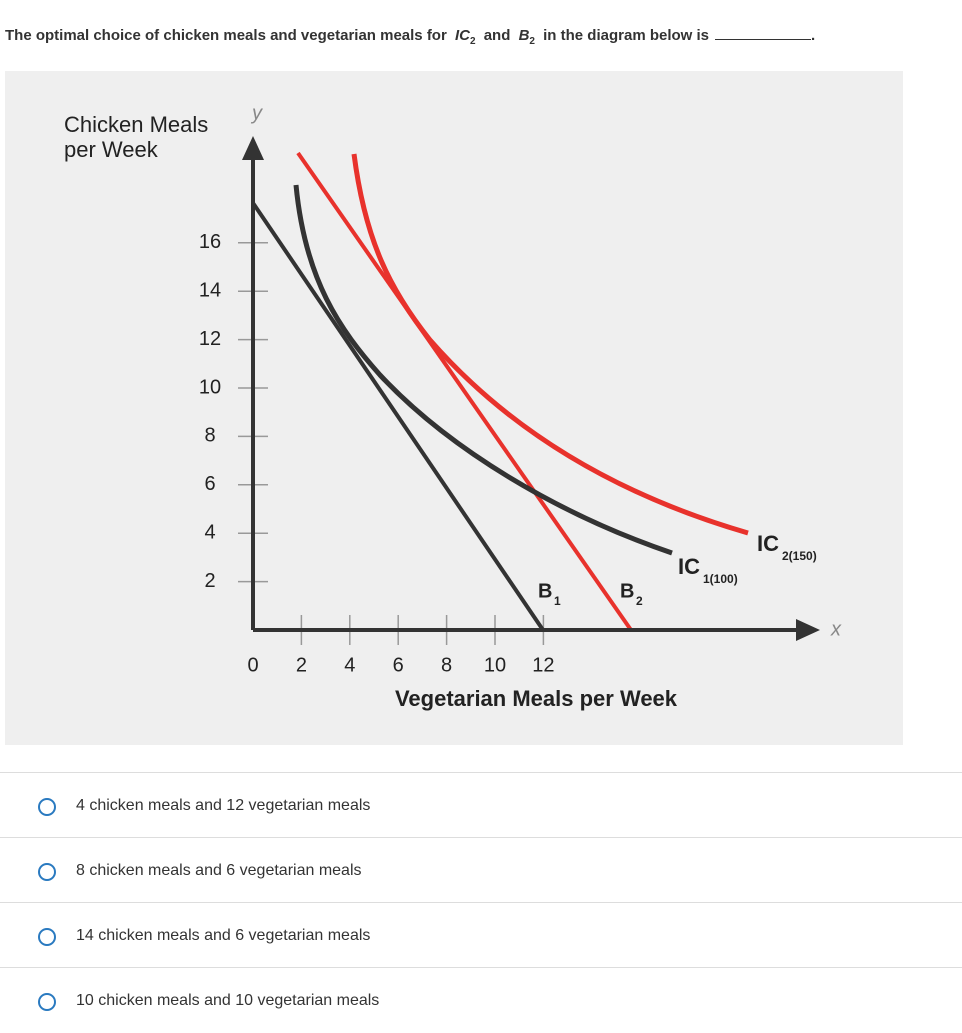  Describe the element at coordinates (209, 532) in the screenshot. I see `y-tick-label: 4` at that location.